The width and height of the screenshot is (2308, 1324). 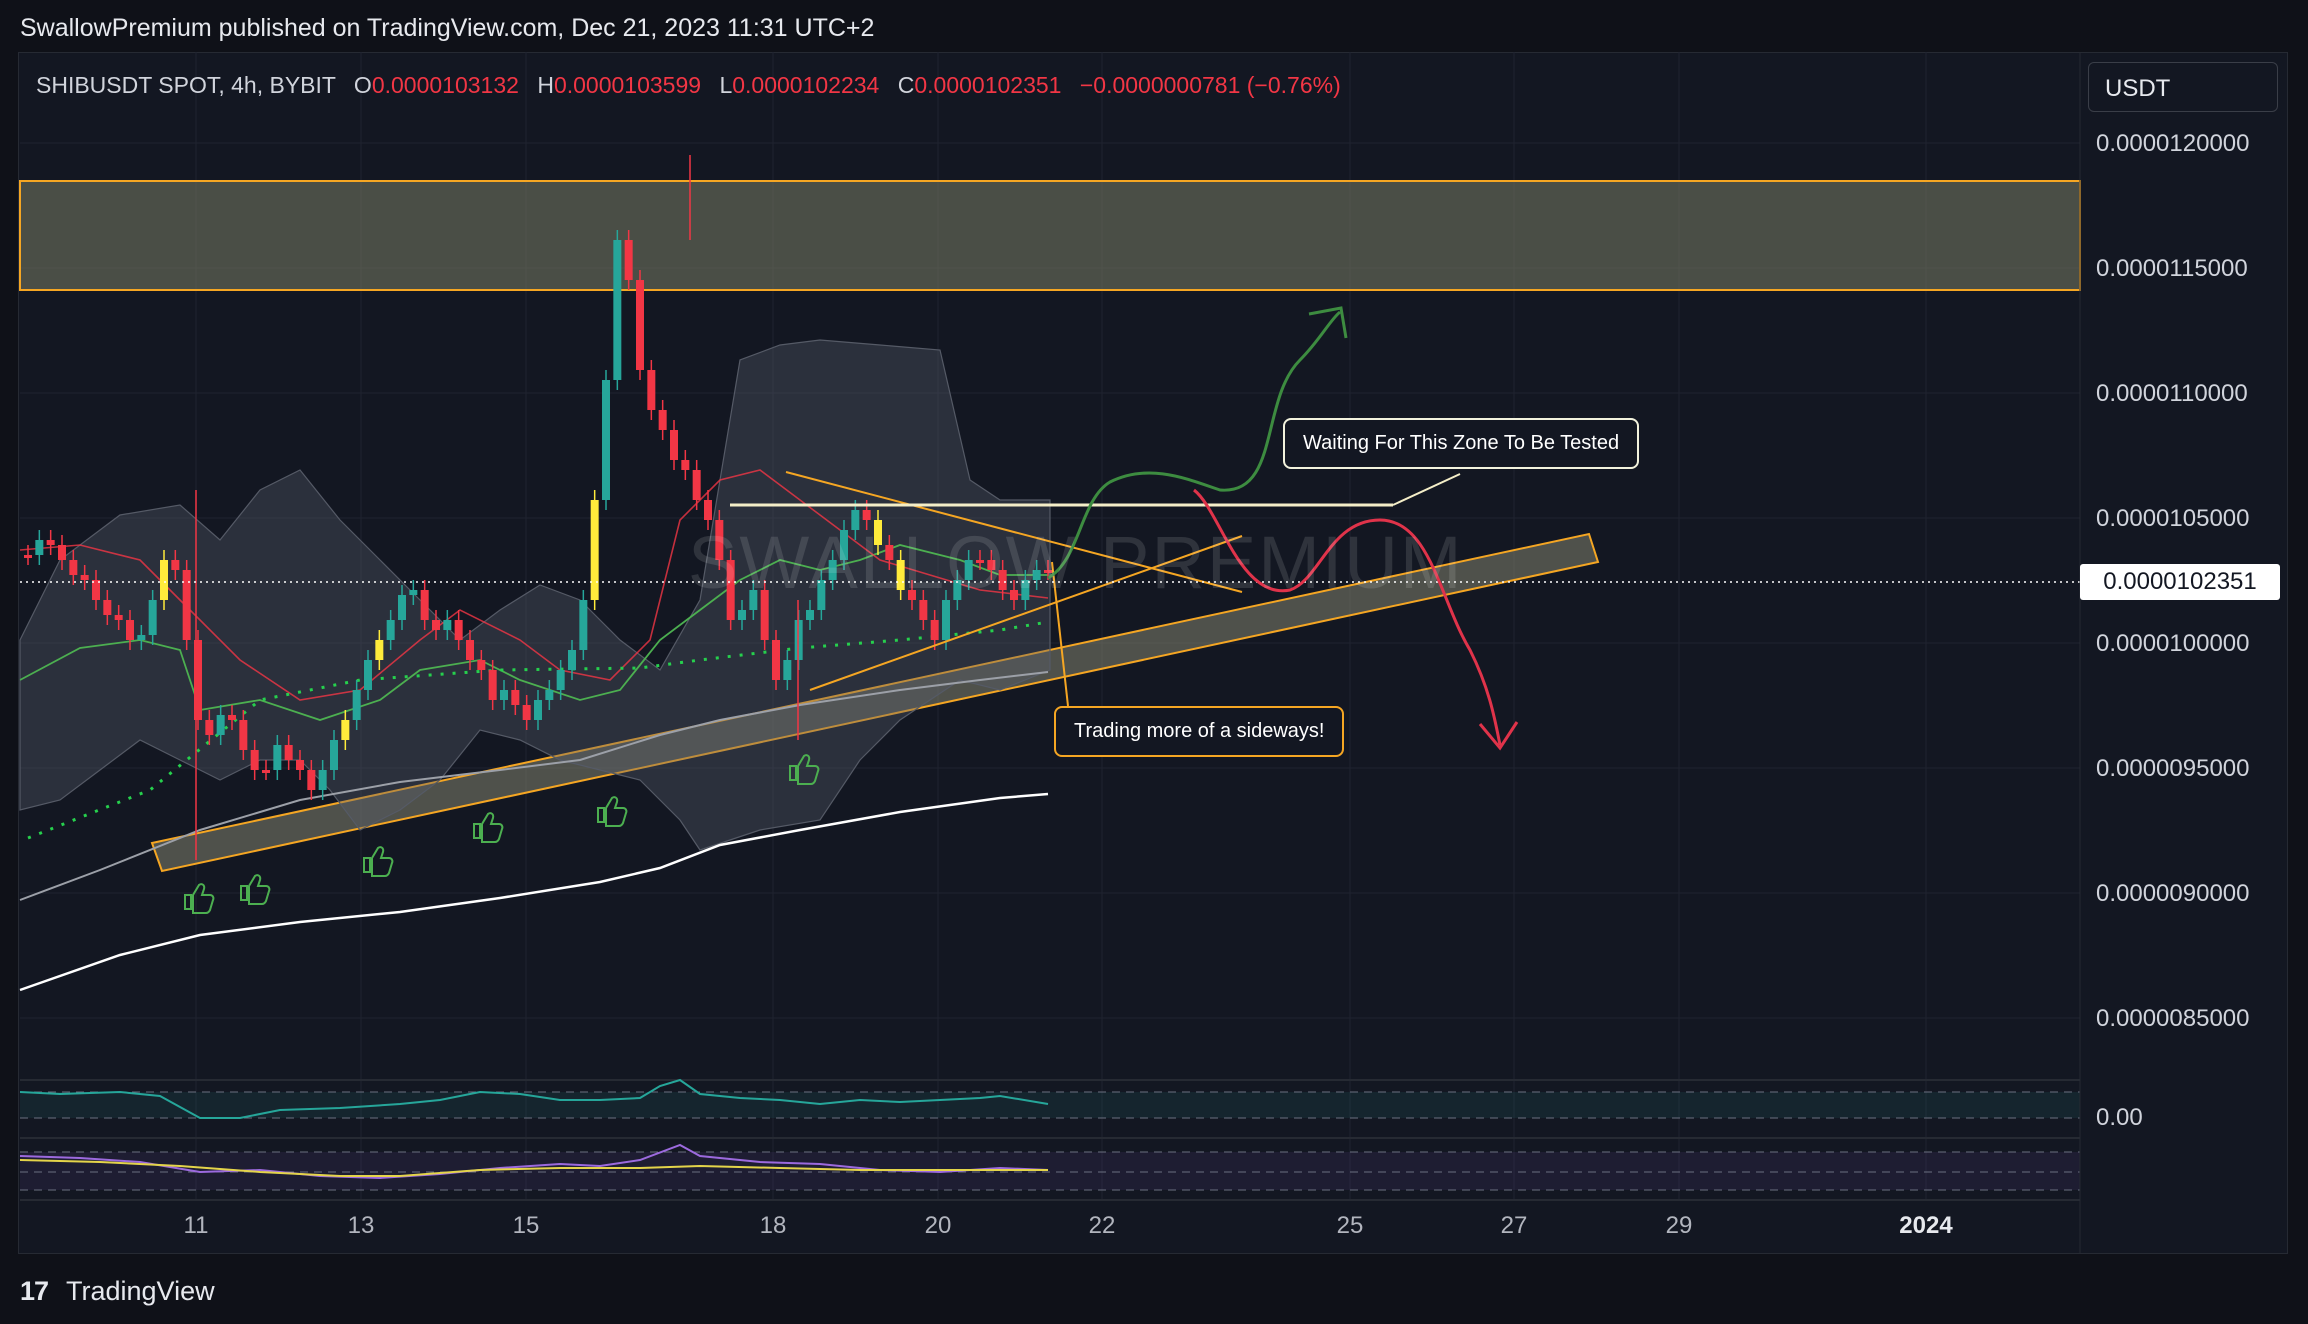 What do you see at coordinates (2183, 87) in the screenshot?
I see `currency-selector: USDT` at bounding box center [2183, 87].